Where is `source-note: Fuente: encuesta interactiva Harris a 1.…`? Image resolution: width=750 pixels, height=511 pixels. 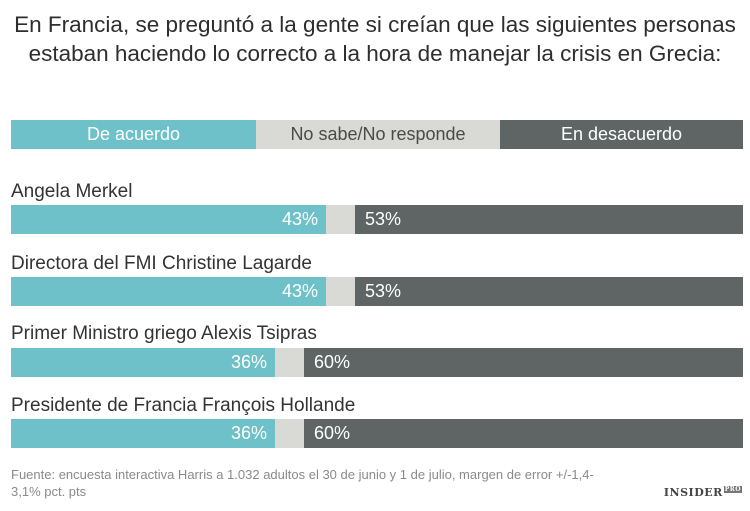
source-note: Fuente: encuesta interactiva Harris a 1.… is located at coordinates (302, 483).